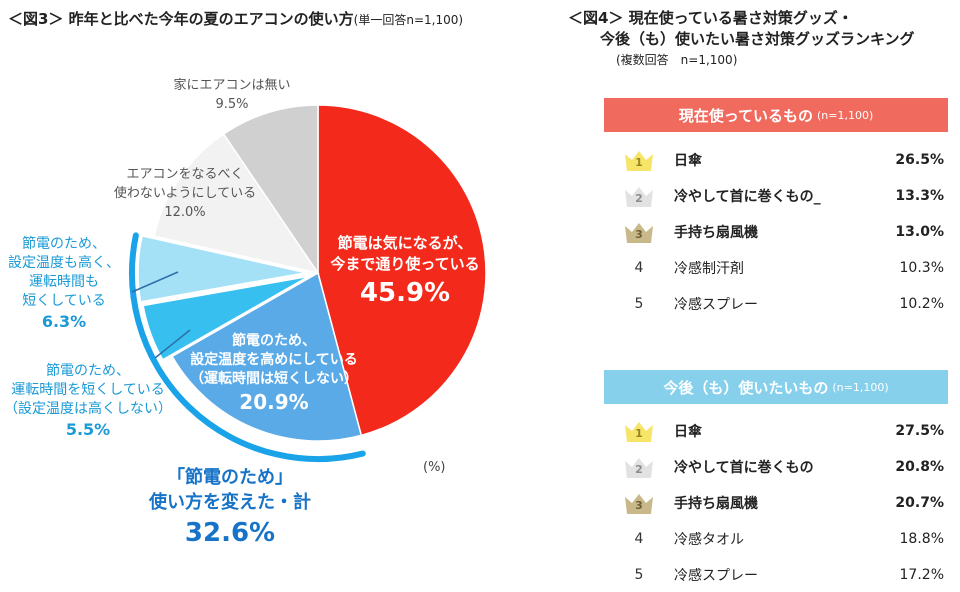 The width and height of the screenshot is (960, 592). What do you see at coordinates (776, 431) in the screenshot?
I see `ranking-row: 1 日傘 27.5%` at bounding box center [776, 431].